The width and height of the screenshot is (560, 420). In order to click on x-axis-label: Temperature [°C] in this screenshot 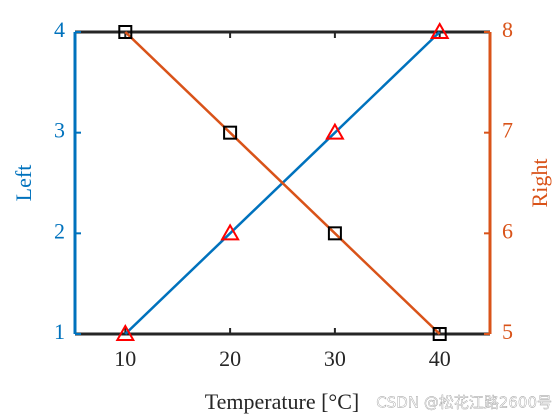, I will do `click(282, 401)`.